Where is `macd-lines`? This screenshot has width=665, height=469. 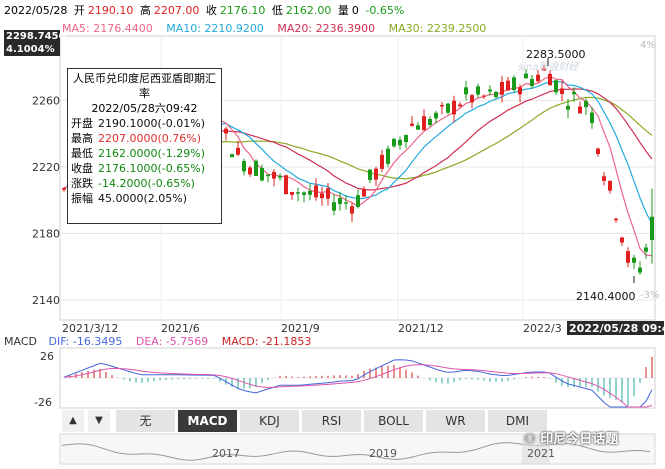 macd-lines is located at coordinates (358, 383).